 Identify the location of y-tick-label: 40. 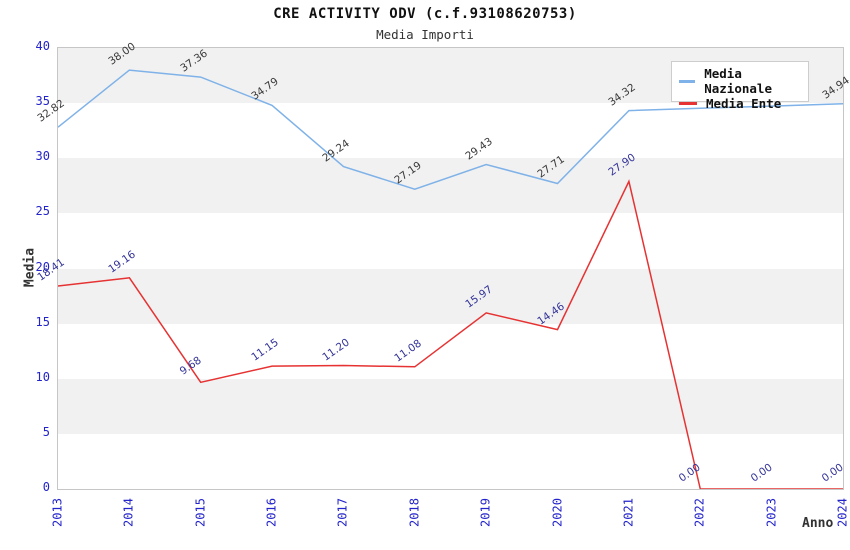
(42, 46).